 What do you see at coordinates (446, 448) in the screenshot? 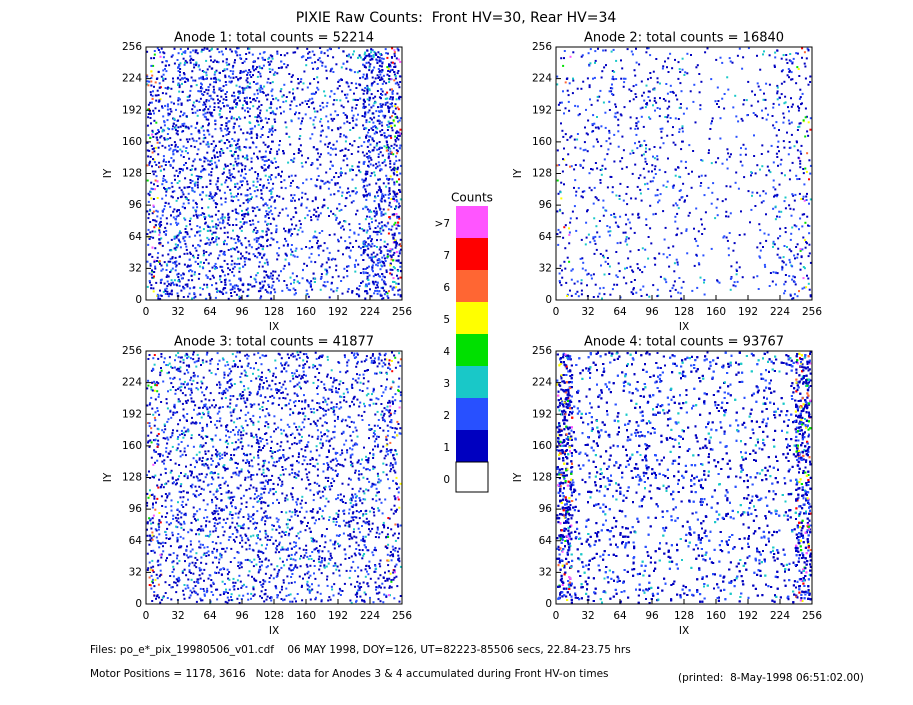
I see `colorbar-label: 1` at bounding box center [446, 448].